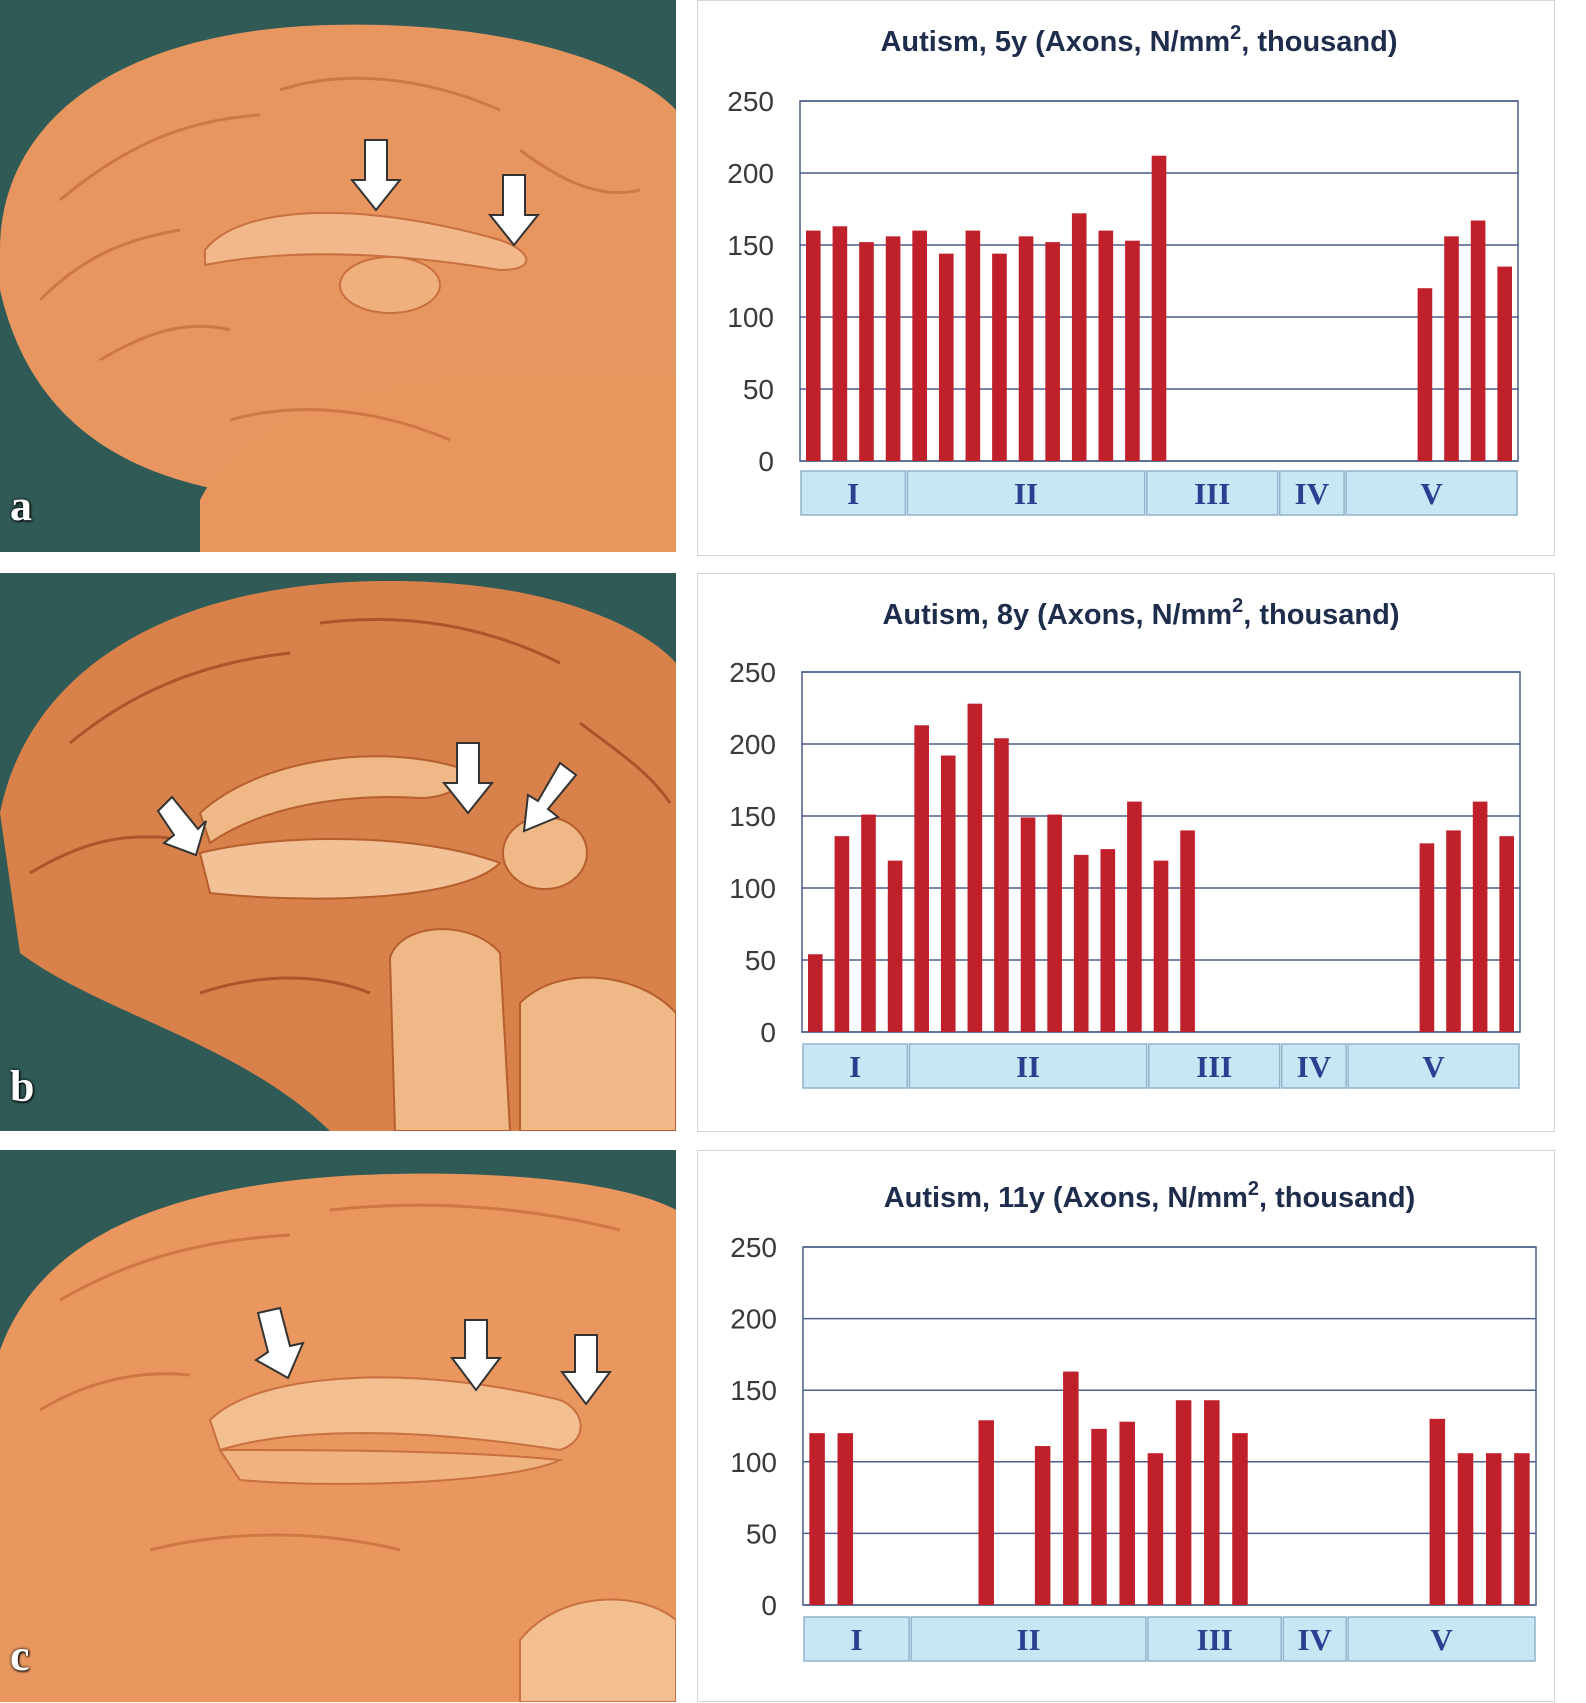 The height and width of the screenshot is (1703, 1586). Describe the element at coordinates (1169, 1426) in the screenshot. I see `plot-frame` at that location.